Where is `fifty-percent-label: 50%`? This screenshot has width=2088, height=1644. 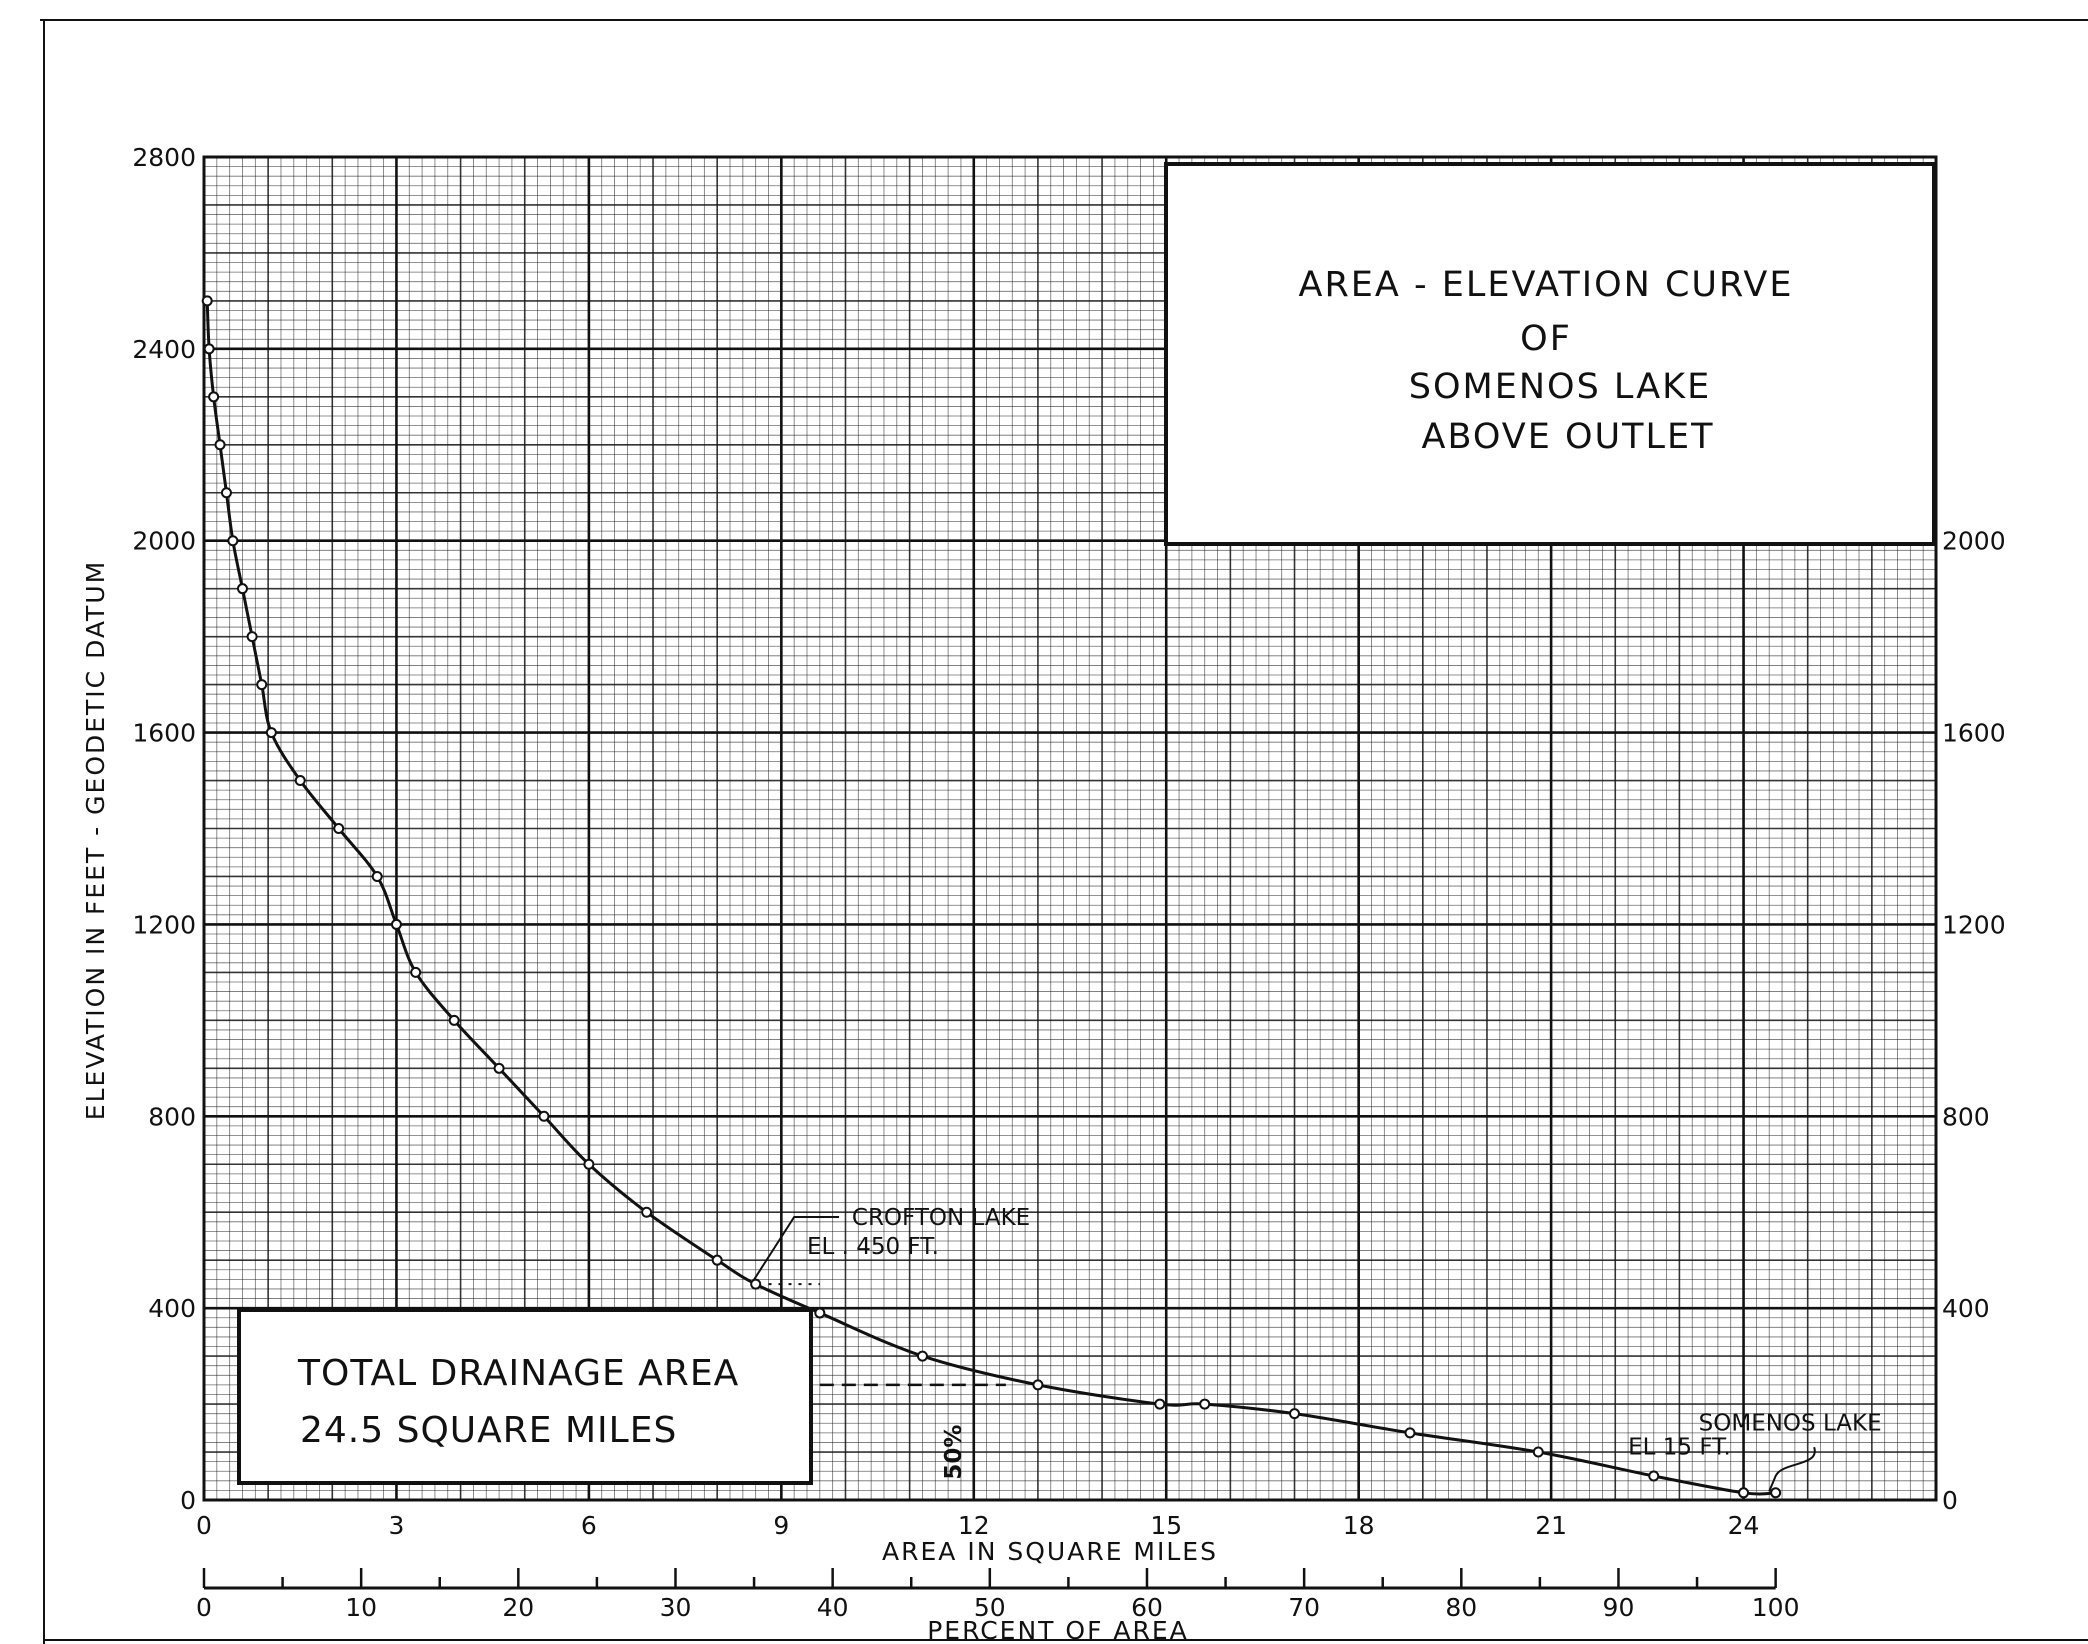 fifty-percent-label: 50% is located at coordinates (954, 1452).